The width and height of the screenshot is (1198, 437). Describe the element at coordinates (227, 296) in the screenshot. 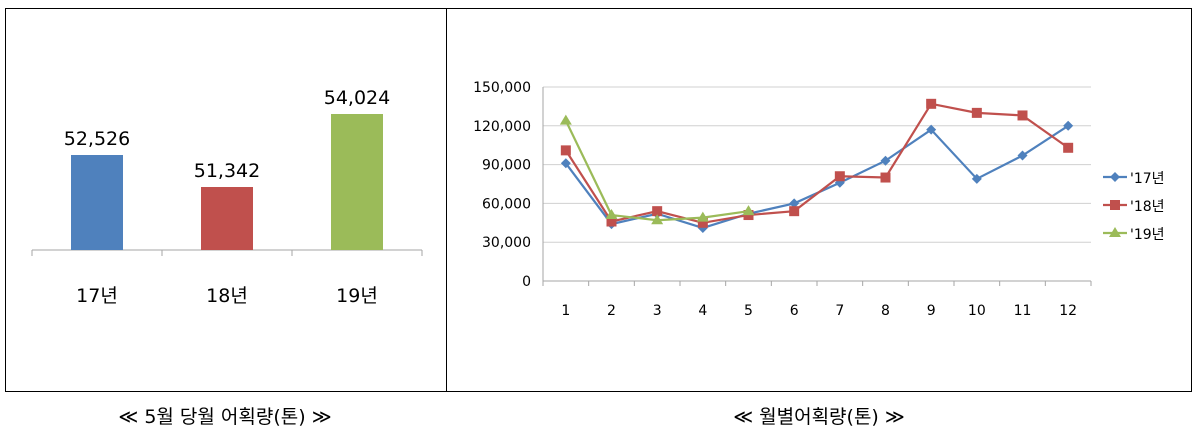

I see `x-category-label: 18년` at that location.